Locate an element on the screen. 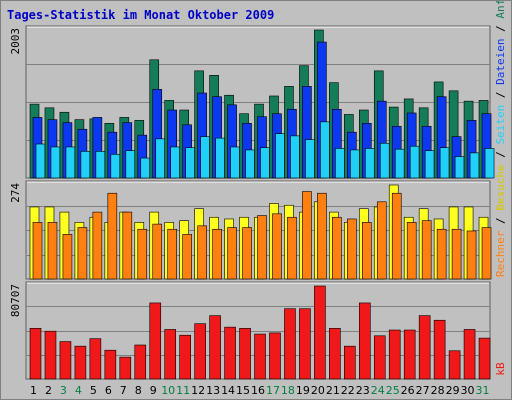 The width and height of the screenshot is (512, 401). x-tick-label-19: 19 is located at coordinates (303, 390).